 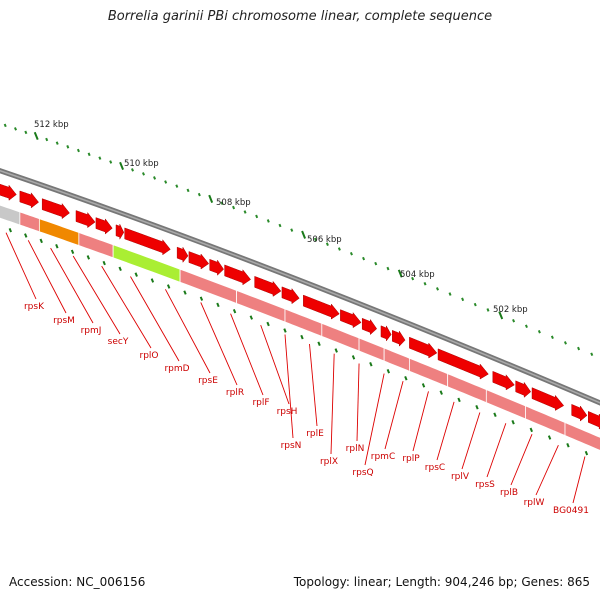 What do you see at coordinates (34, 307) in the screenshot?
I see `gene-label: rpsK` at bounding box center [34, 307].